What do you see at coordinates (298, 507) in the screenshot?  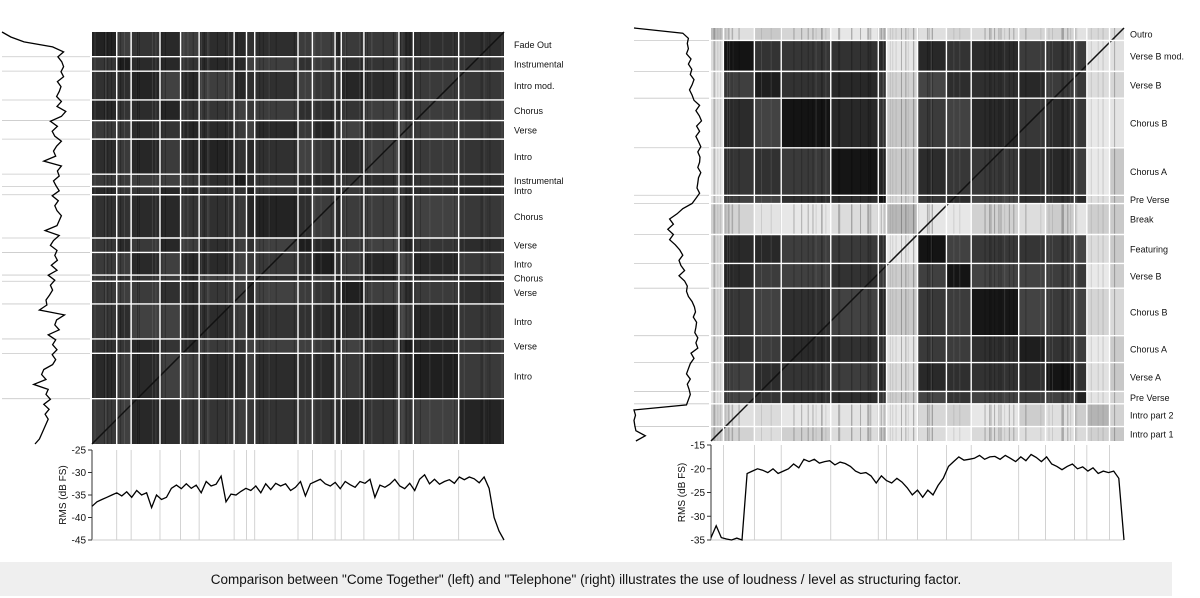 I see `rms-series-bottom` at bounding box center [298, 507].